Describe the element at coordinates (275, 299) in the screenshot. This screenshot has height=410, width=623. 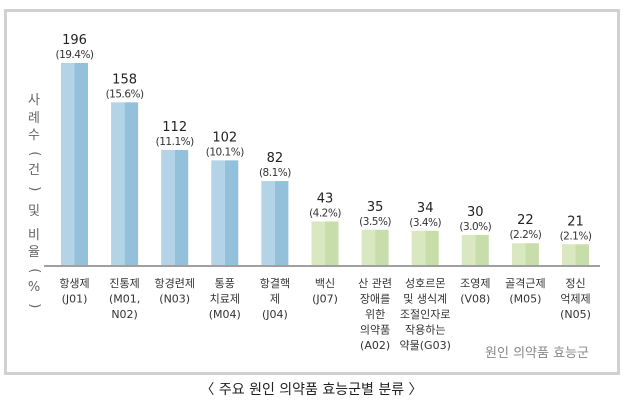
I see `category-label: 제` at that location.